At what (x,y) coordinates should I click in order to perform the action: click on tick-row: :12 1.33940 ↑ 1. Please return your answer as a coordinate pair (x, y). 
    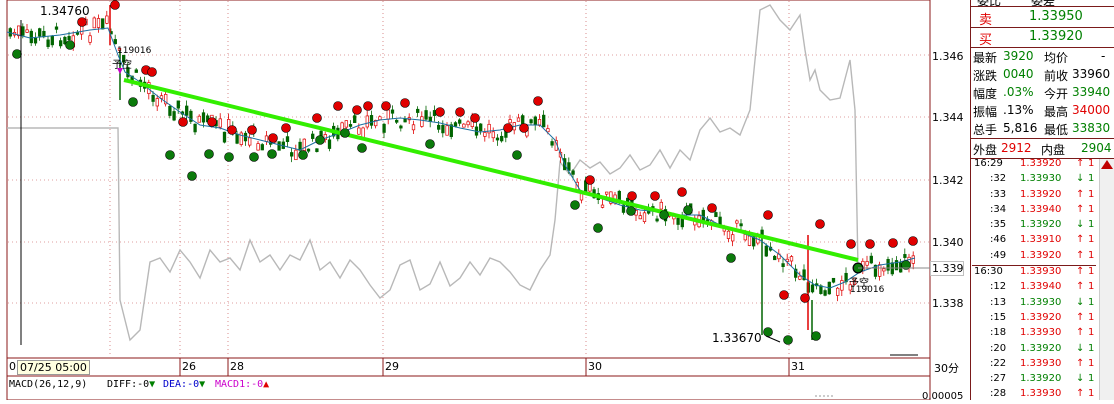
    Looking at the image, I should click on (1042, 287).